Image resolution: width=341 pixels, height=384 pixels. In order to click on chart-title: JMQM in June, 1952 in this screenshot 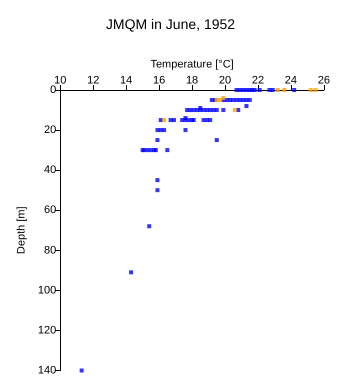, I will do `click(171, 24)`.